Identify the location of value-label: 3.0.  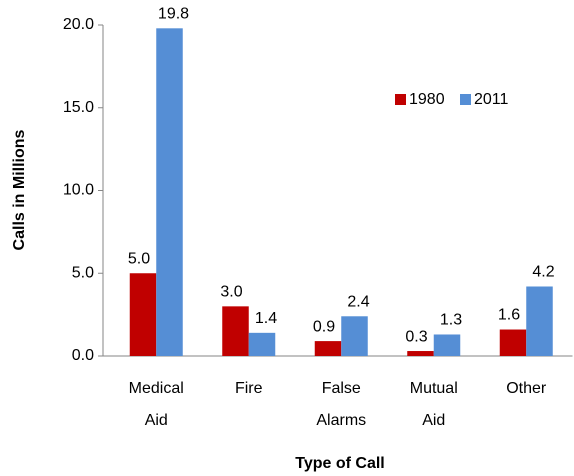
(231, 292).